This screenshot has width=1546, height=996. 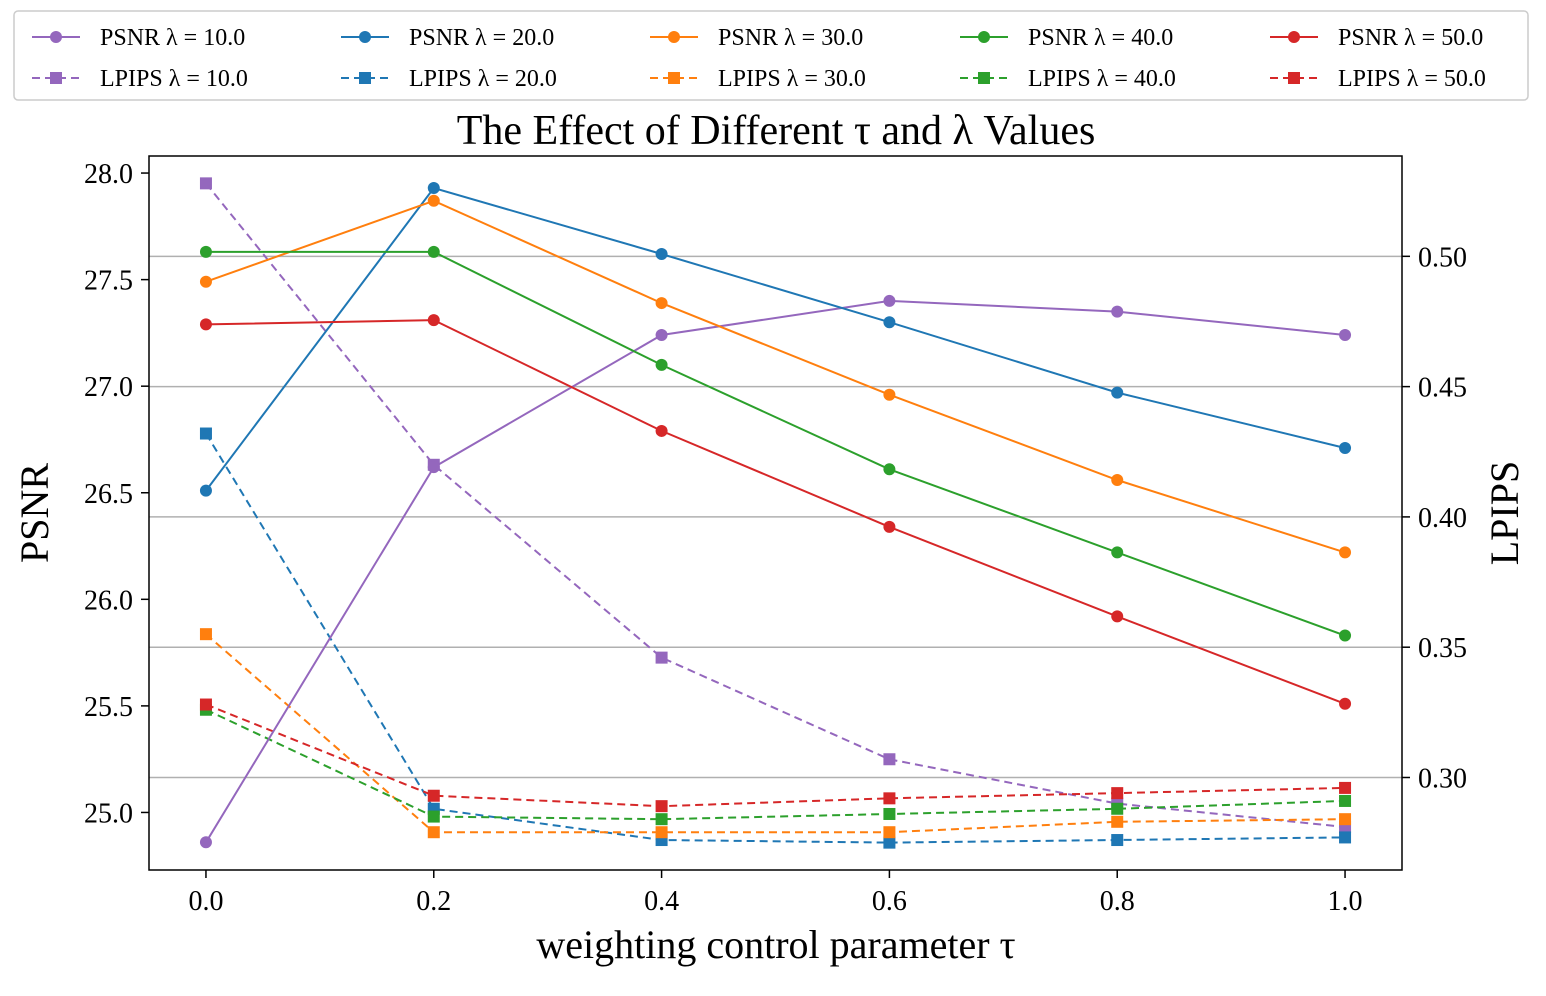 I want to click on legend-entry: PSNR λ = 10.0, so click(x=138, y=38).